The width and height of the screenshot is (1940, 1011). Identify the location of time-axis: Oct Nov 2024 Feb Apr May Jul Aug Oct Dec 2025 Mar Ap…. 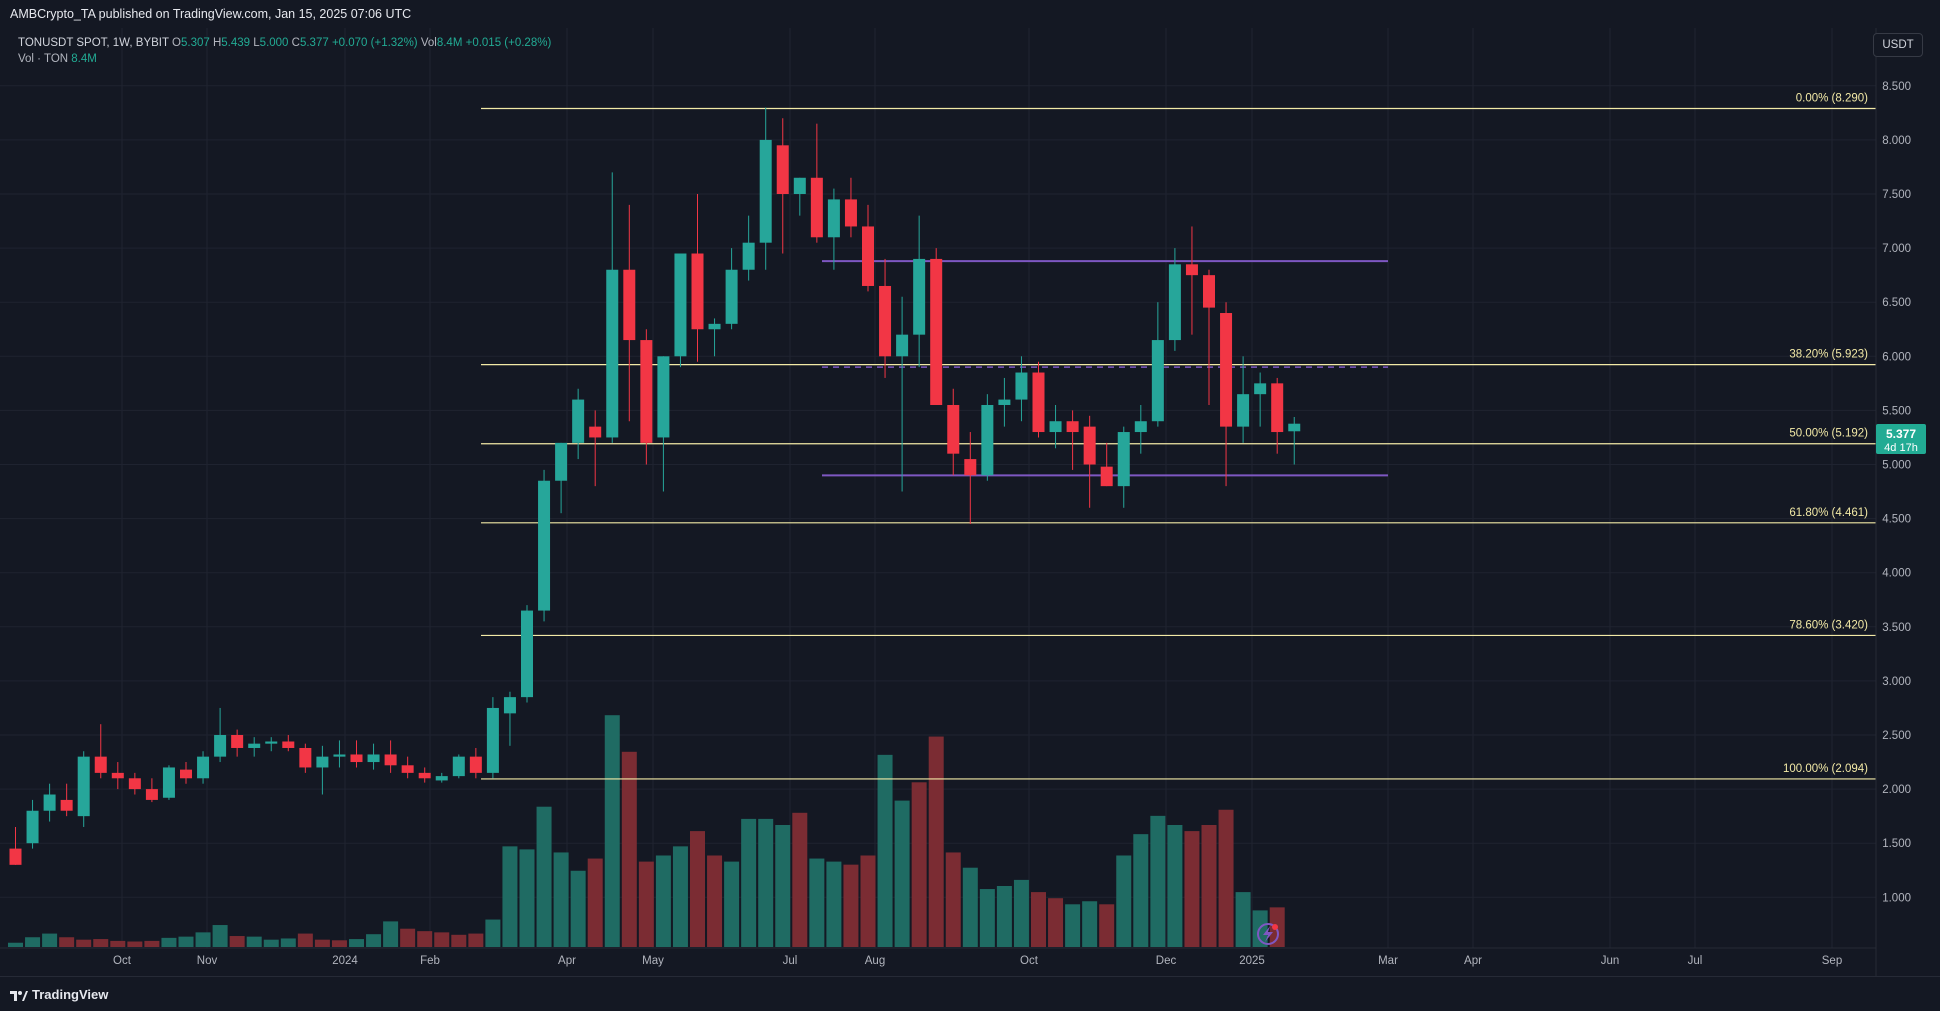
(977, 961).